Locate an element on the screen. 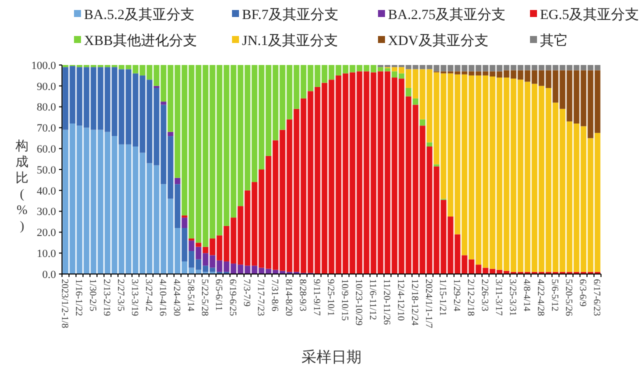 The width and height of the screenshot is (640, 373). x-tick-label: 1/15-1/21 is located at coordinates (442, 297).